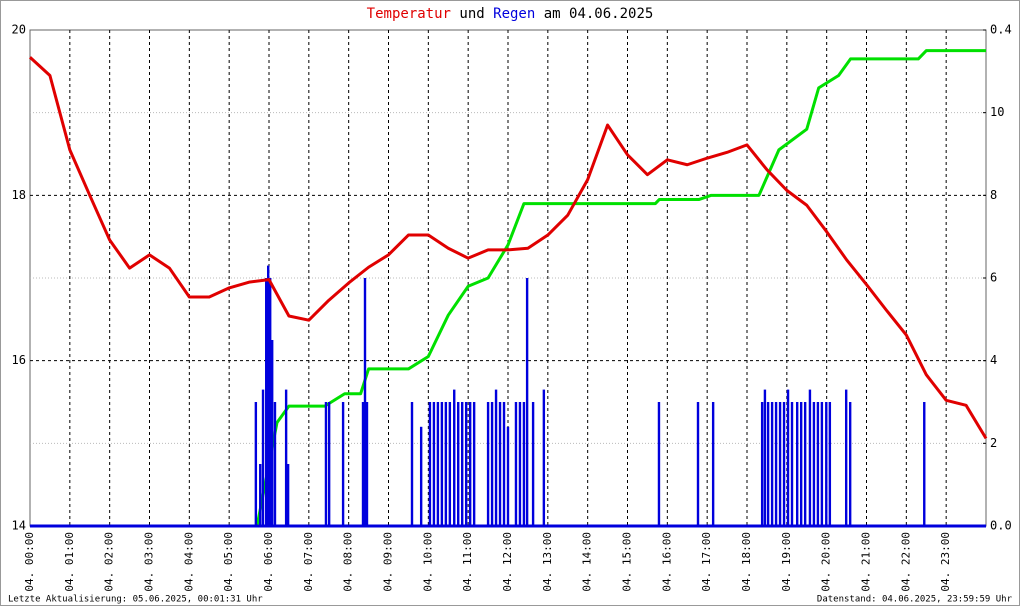  I want to click on x-tick-label: 04. 00:00, so click(29, 562).